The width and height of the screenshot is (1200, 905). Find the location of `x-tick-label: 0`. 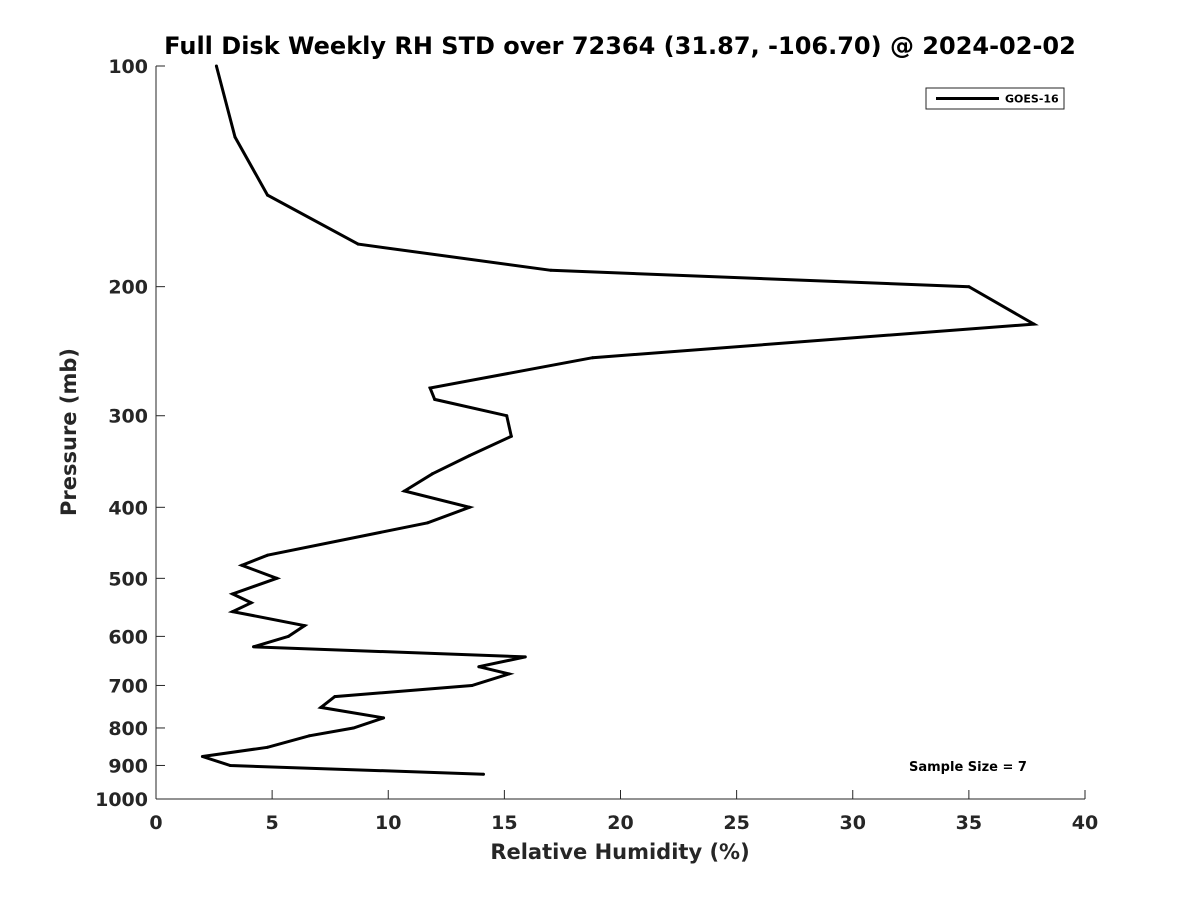

x-tick-label: 0 is located at coordinates (155, 823).